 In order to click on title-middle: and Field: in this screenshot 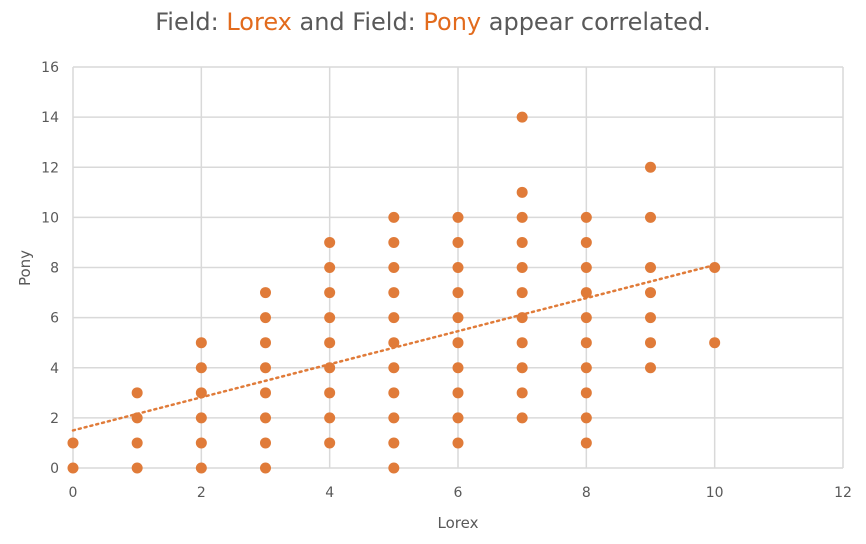, I will do `click(357, 22)`.